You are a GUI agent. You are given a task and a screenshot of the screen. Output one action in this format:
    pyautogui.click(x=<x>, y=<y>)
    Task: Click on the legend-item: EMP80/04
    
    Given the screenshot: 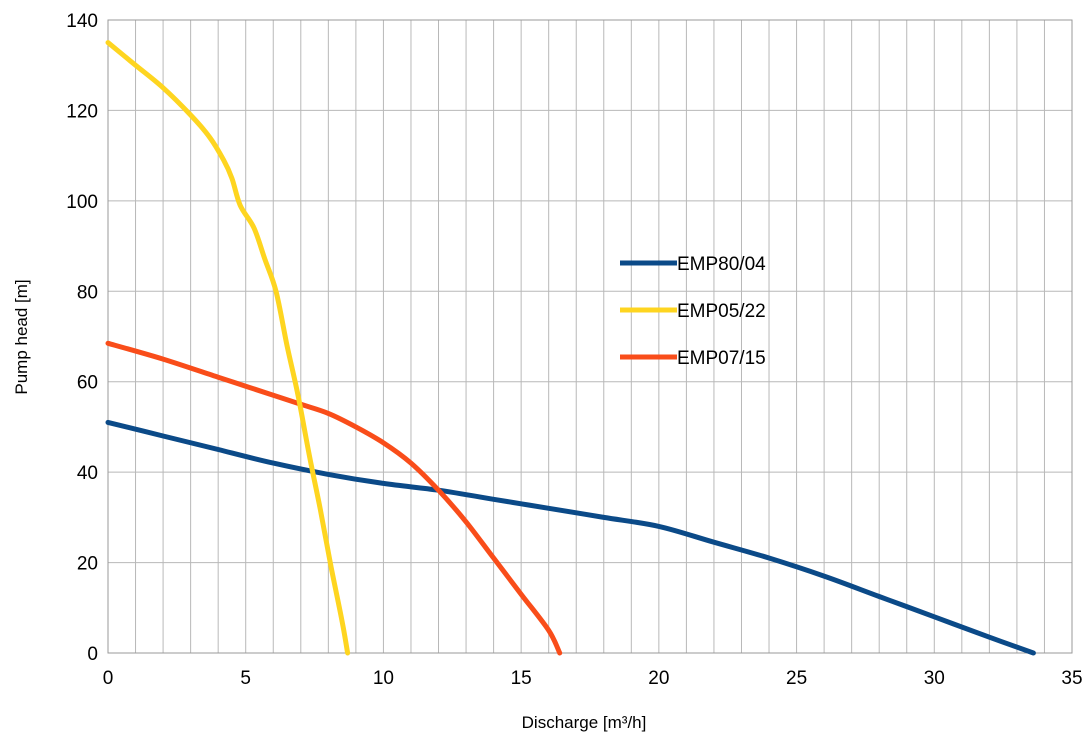 What is the action you would take?
    pyautogui.click(x=693, y=264)
    